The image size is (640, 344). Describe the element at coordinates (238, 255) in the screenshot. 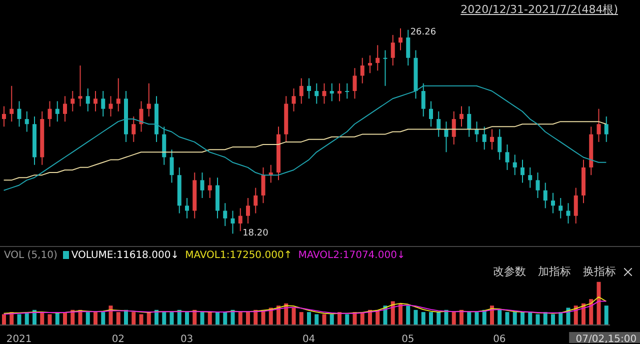

I see `text: MAVOL1:17250.000↑` at that location.